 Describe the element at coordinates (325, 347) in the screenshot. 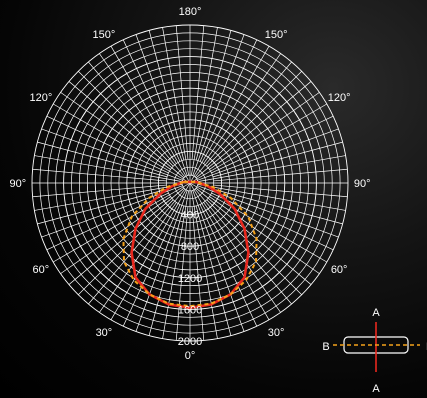

I see `legend-label-b-left: B` at that location.